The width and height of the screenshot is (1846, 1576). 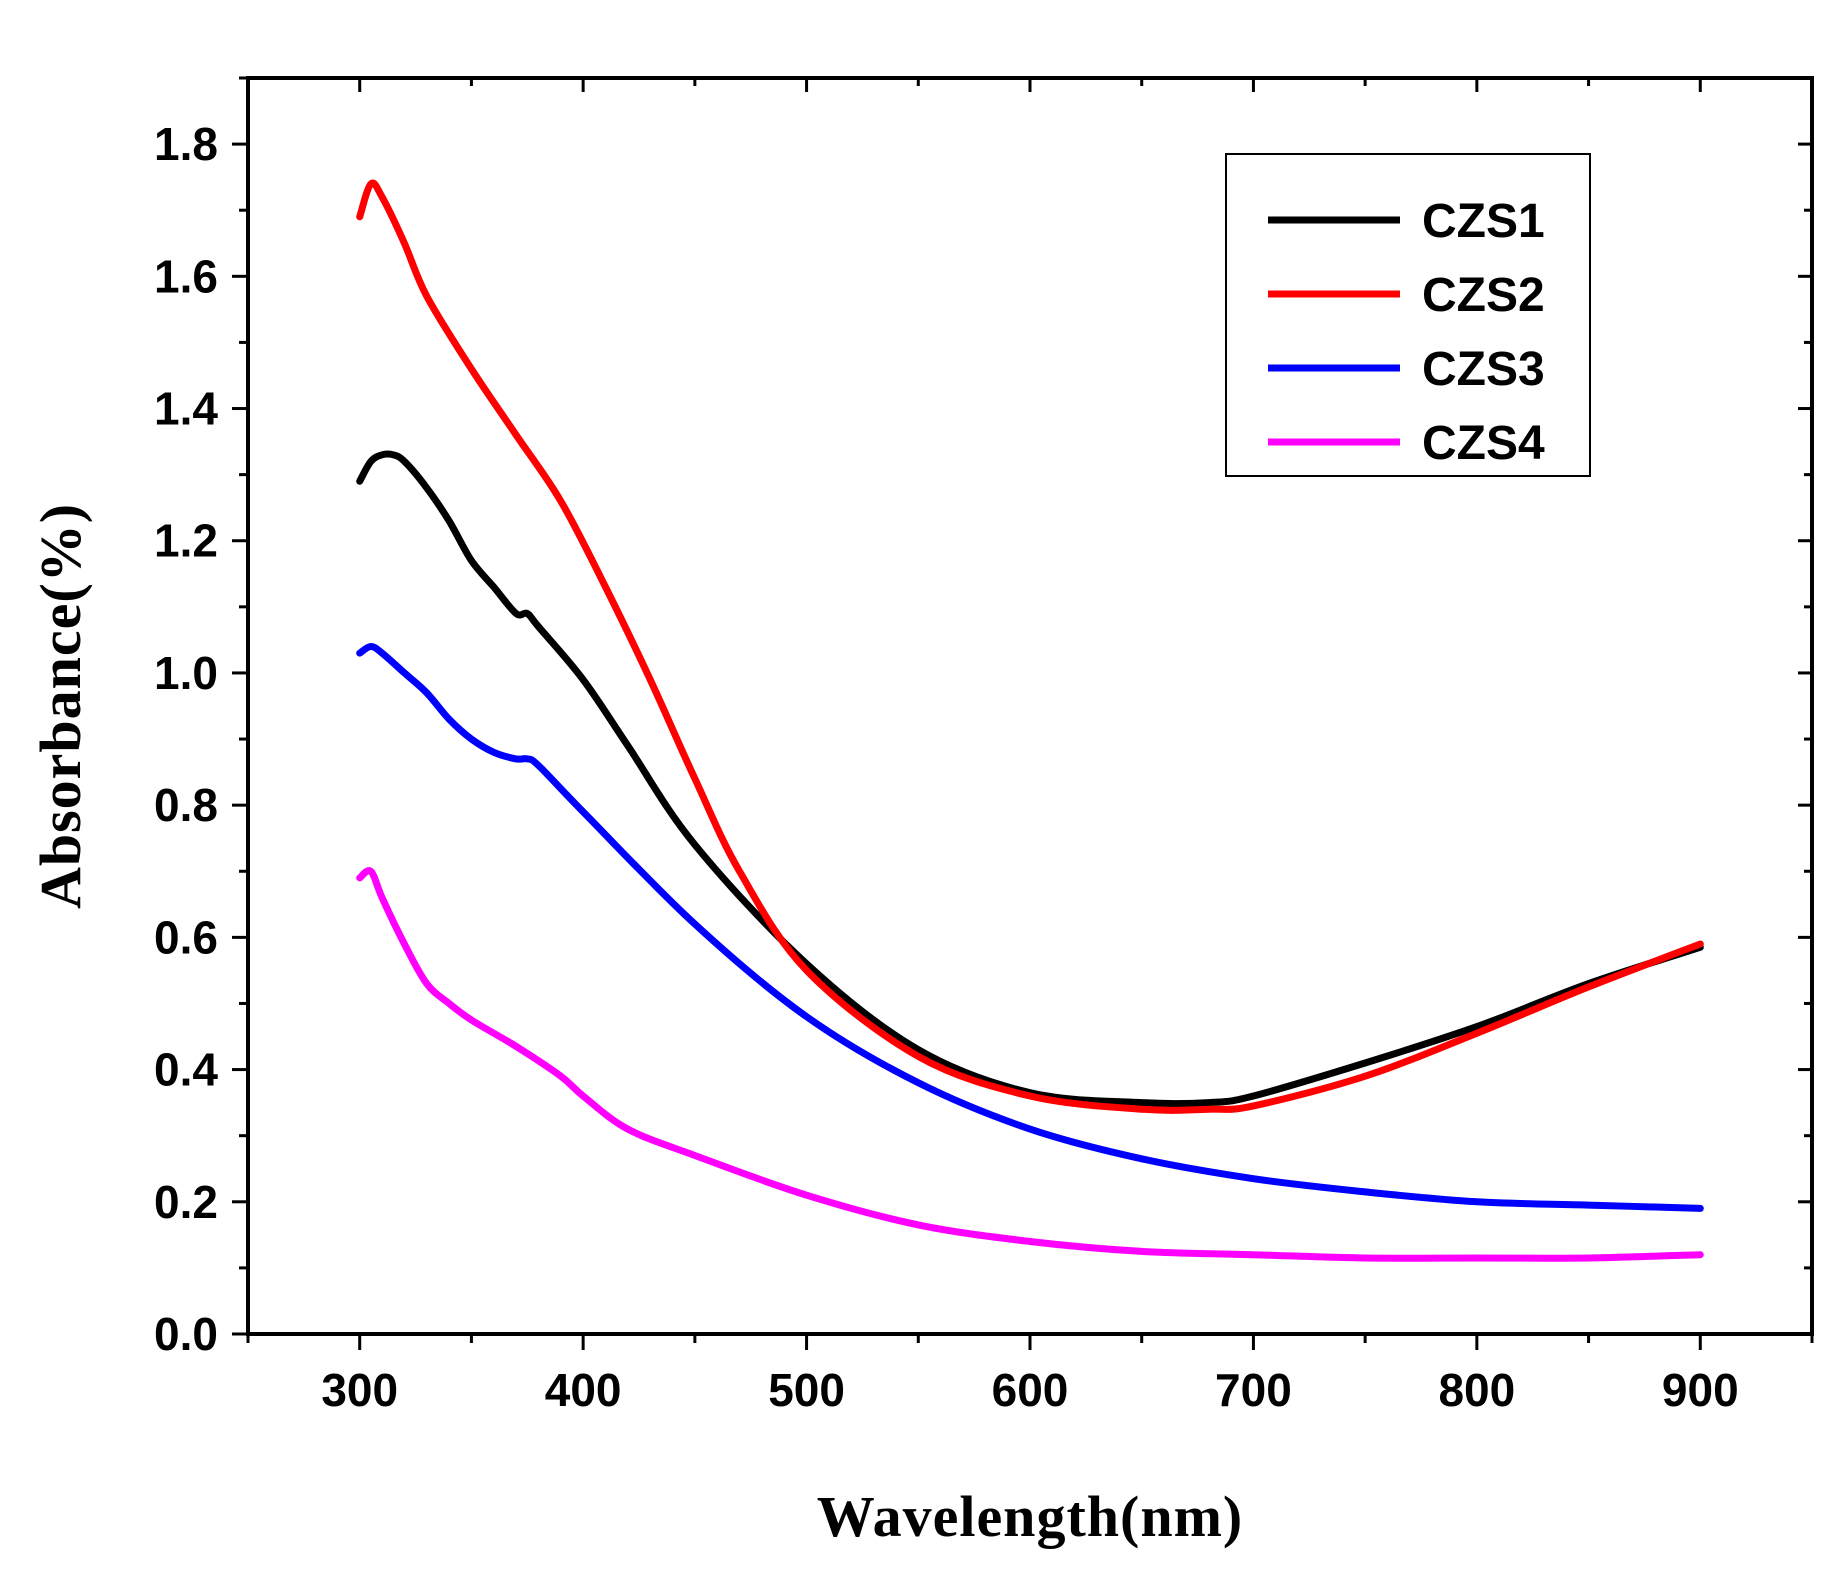 I want to click on y-tick-label: 0.8, so click(x=186, y=805).